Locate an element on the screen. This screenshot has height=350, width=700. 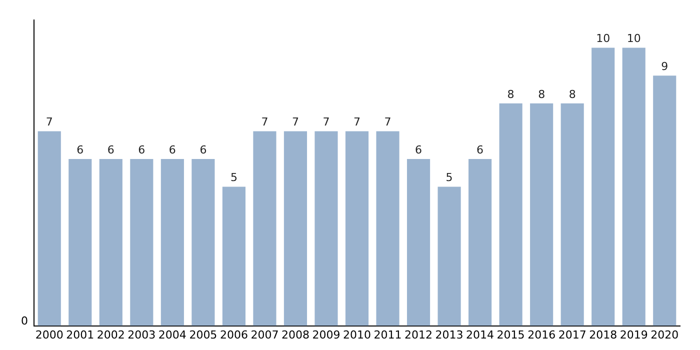
text: 0 is located at coordinates (24, 321).